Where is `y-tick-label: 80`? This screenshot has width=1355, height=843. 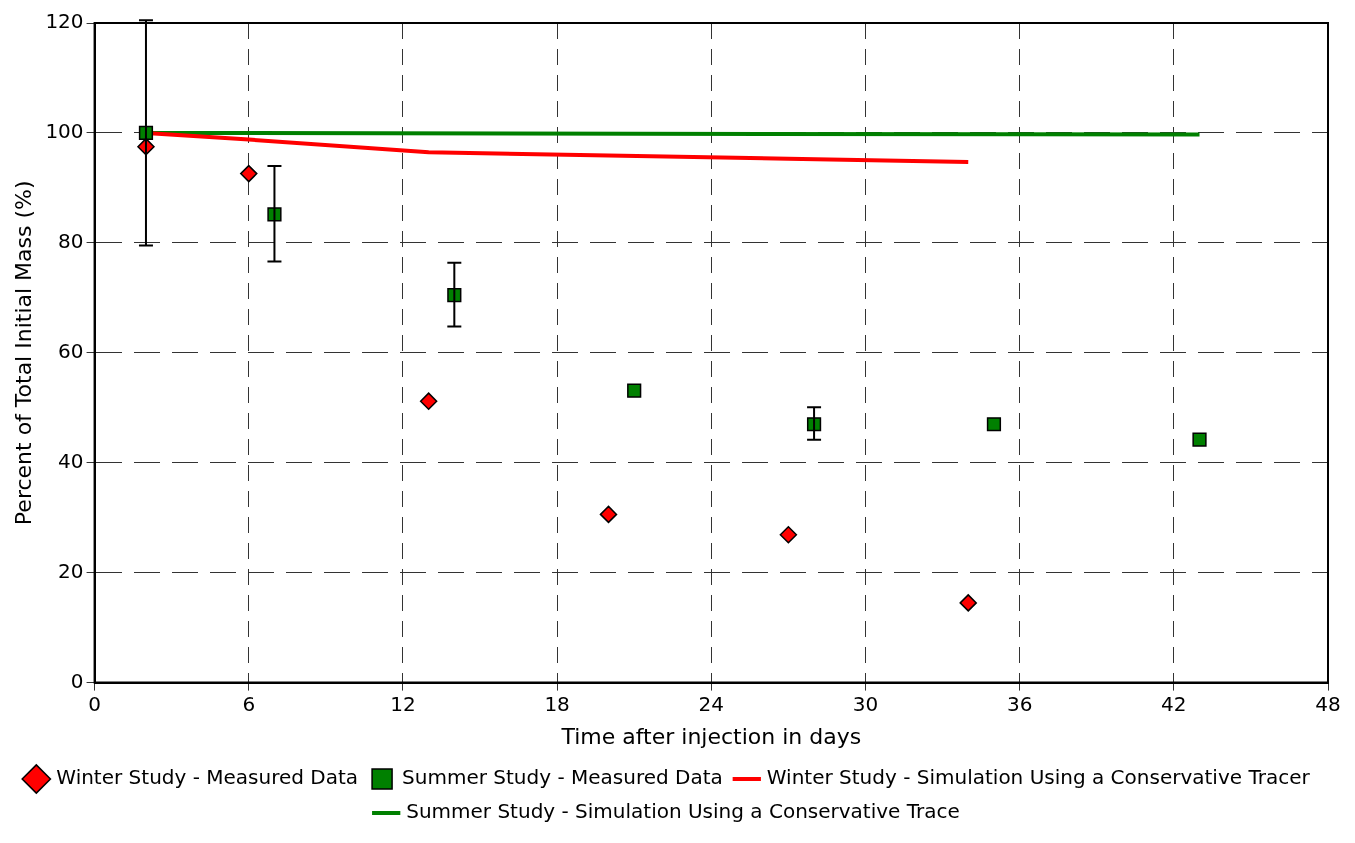 y-tick-label: 80 is located at coordinates (71, 241).